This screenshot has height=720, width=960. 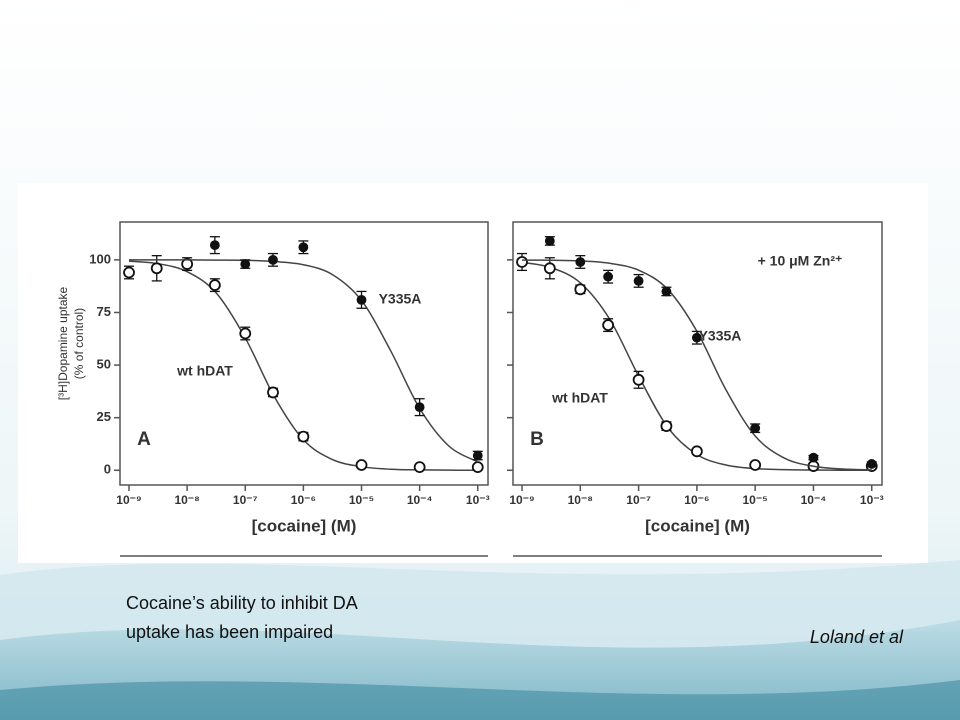 What do you see at coordinates (229, 632) in the screenshot?
I see `caption: uptake has been impaired` at bounding box center [229, 632].